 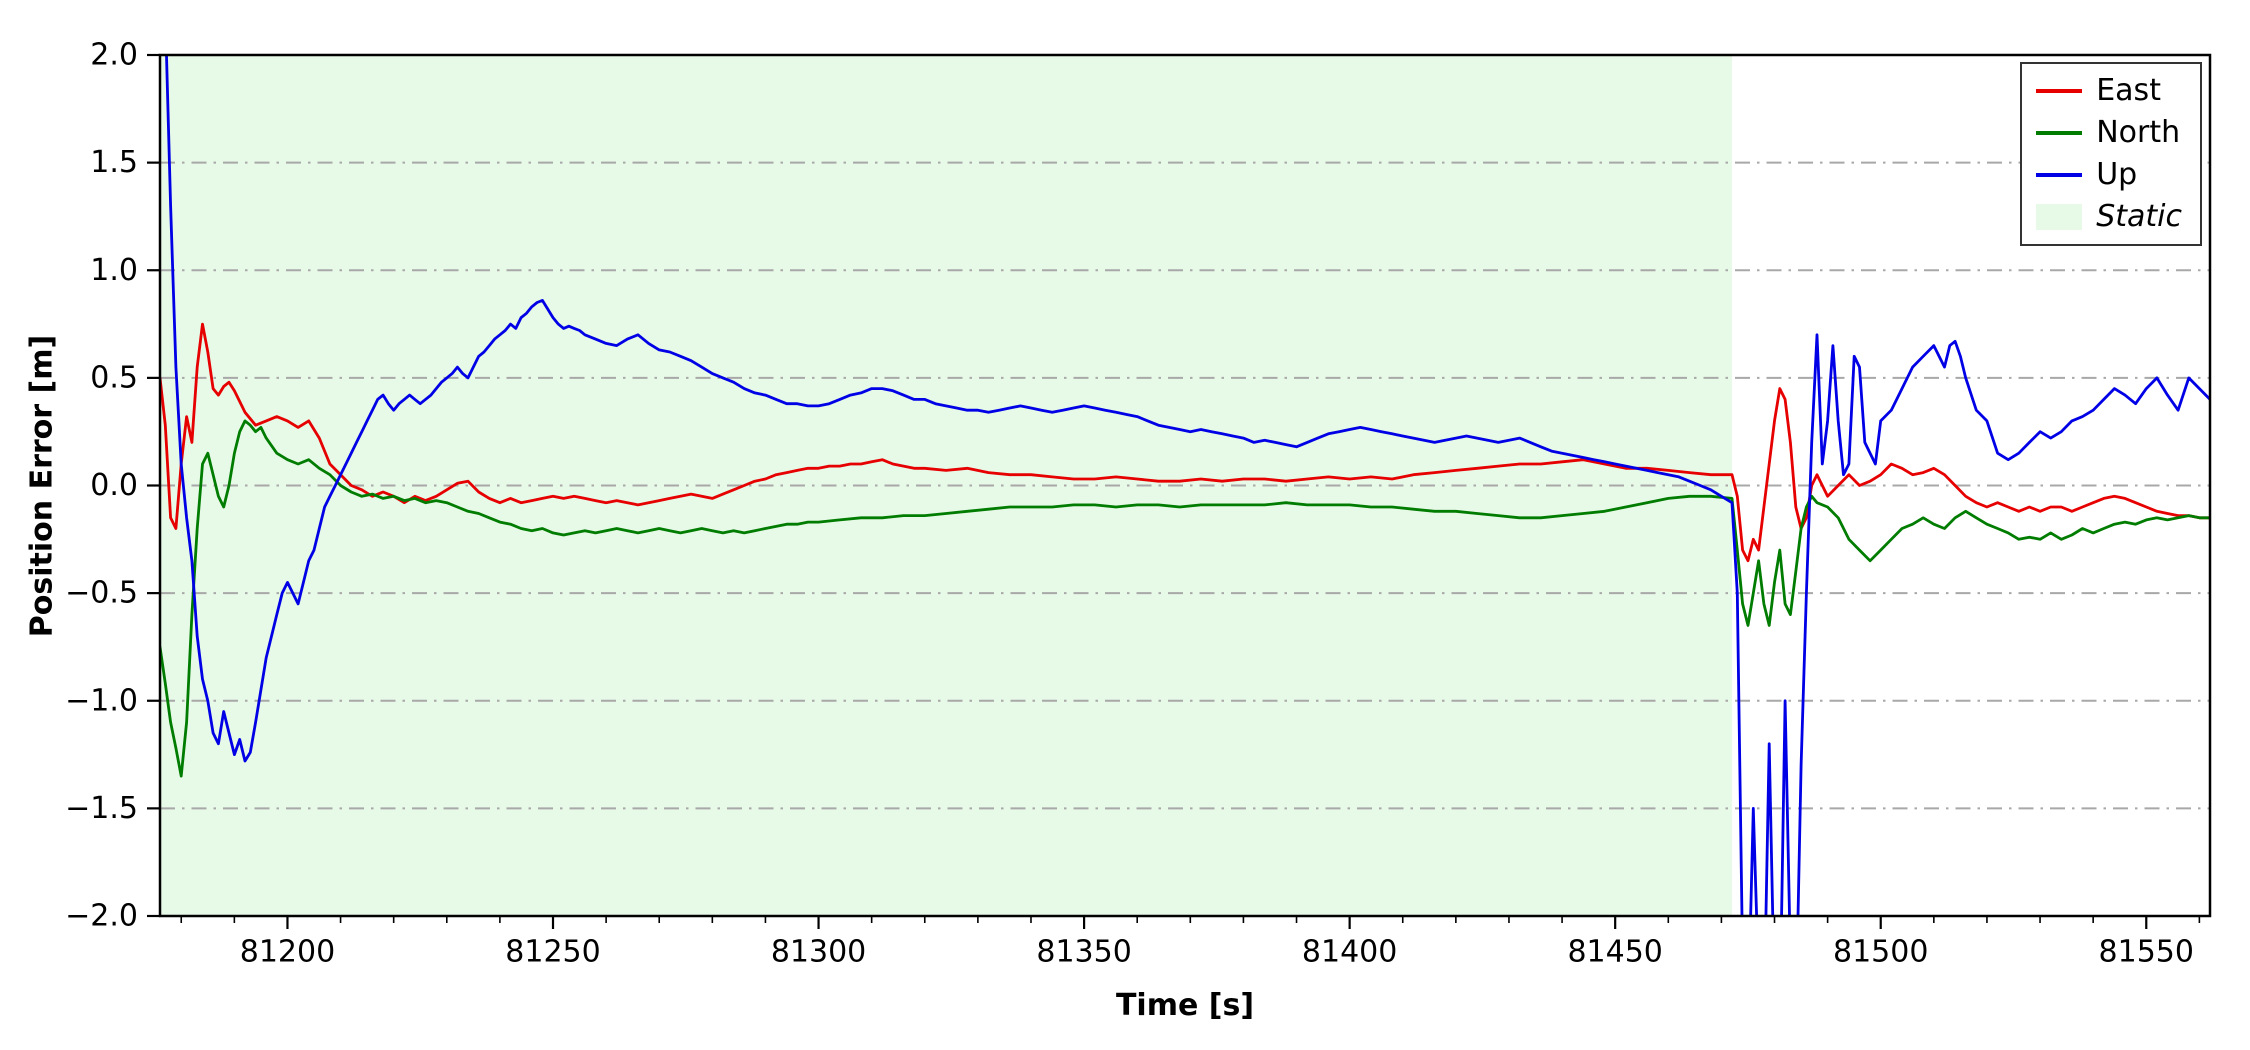 I want to click on x-tick-label: 81500, so click(x=1880, y=952).